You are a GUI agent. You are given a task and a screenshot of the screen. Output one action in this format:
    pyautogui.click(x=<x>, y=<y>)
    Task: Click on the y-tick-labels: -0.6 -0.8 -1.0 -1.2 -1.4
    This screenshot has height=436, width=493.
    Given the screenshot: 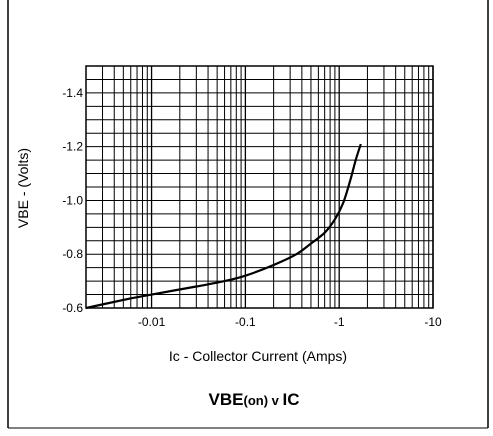 What is the action you would take?
    pyautogui.click(x=72, y=200)
    